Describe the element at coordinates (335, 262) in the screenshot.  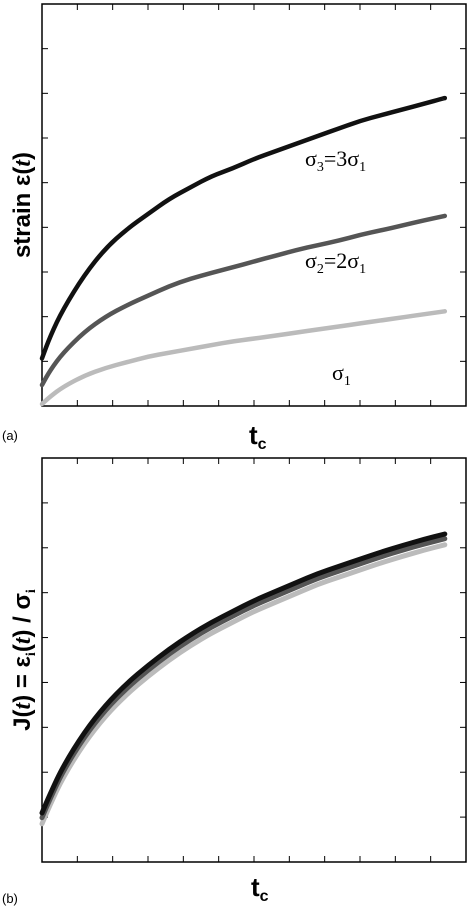
I see `series-label-sigma2: σ2=2σ1` at that location.